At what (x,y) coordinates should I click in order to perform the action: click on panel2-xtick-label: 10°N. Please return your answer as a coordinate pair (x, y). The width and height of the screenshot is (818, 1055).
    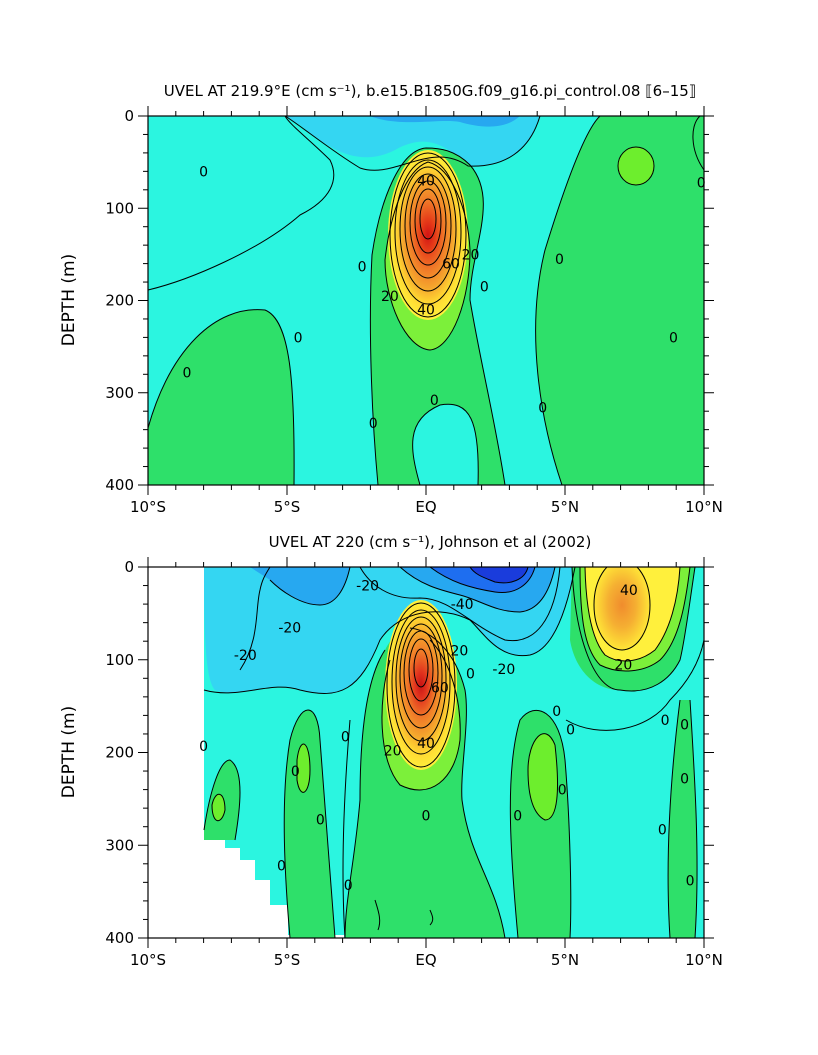
    Looking at the image, I should click on (704, 960).